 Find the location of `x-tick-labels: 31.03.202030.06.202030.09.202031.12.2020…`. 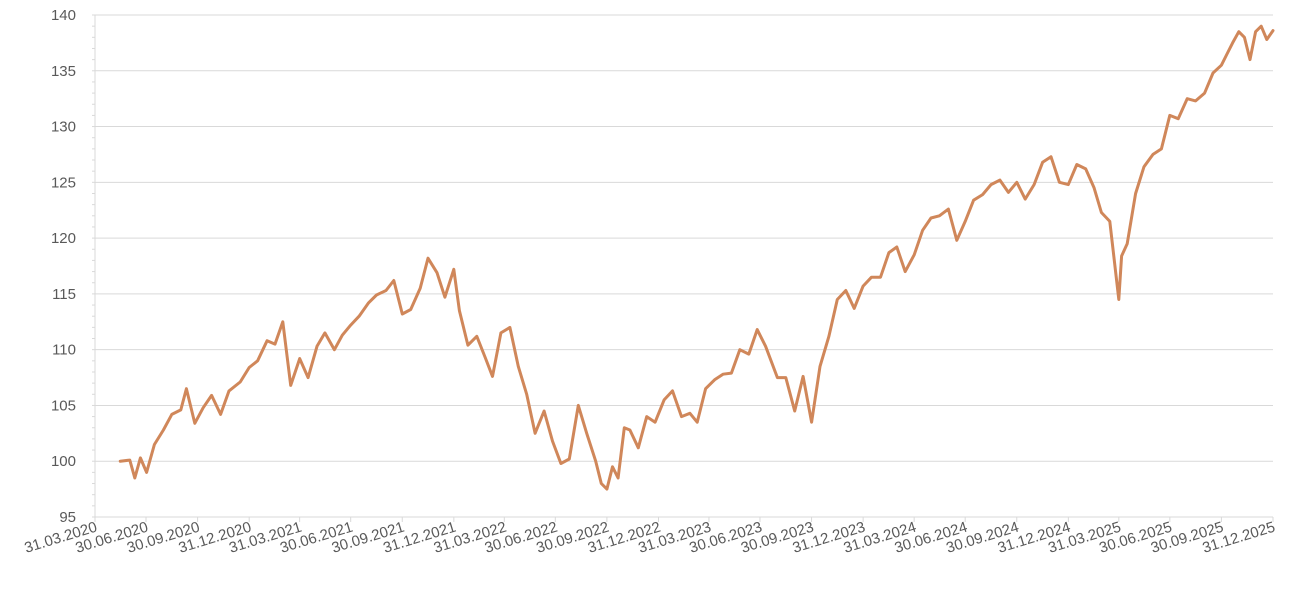

x-tick-labels: 31.03.202030.06.202030.09.202031.12.2020… is located at coordinates (649, 538).